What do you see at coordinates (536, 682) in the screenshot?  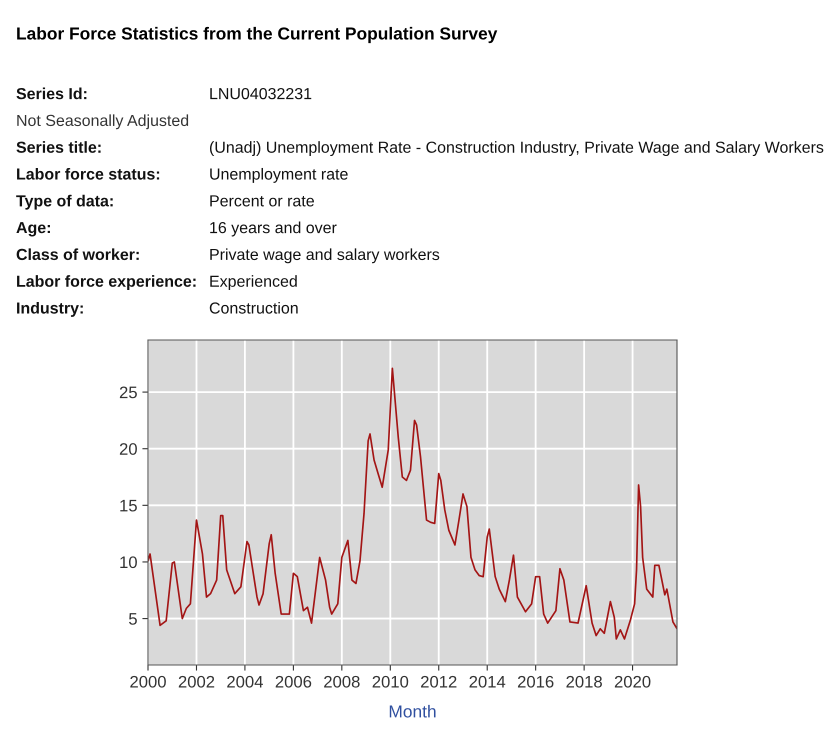 I see `x-tick-label: 2016` at bounding box center [536, 682].